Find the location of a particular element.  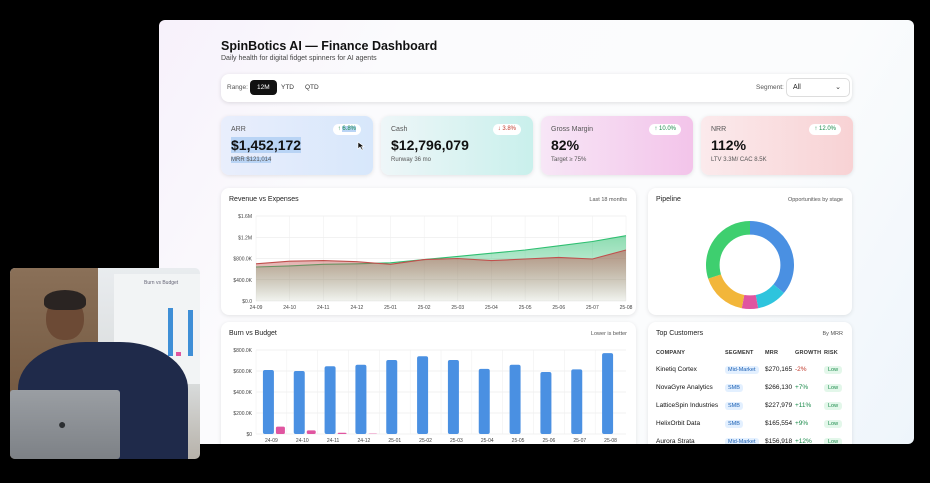

webcam-overlay: Burn vs Budget ● is located at coordinates (105, 363).